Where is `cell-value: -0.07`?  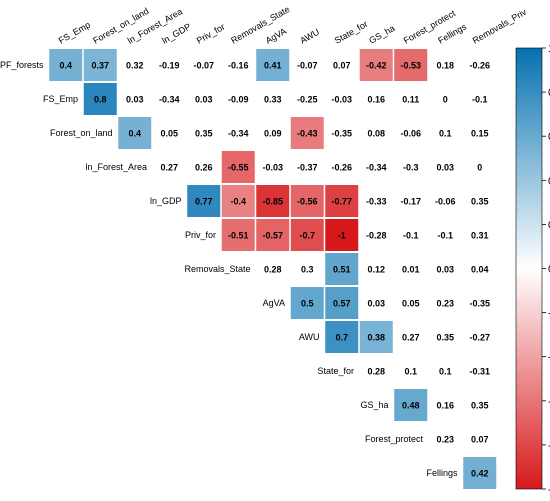 cell-value: -0.07 is located at coordinates (307, 66).